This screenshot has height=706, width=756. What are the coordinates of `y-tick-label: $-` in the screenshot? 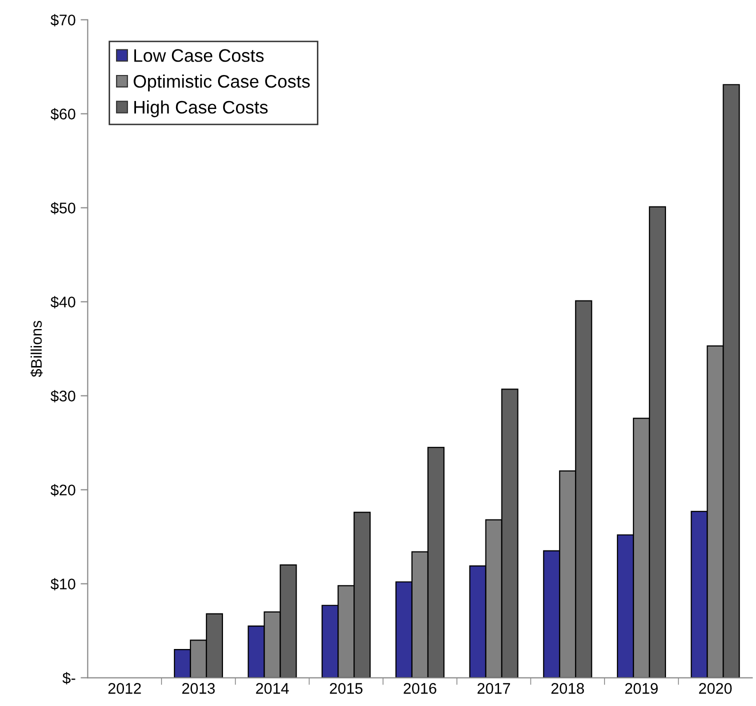 It's located at (69, 678).